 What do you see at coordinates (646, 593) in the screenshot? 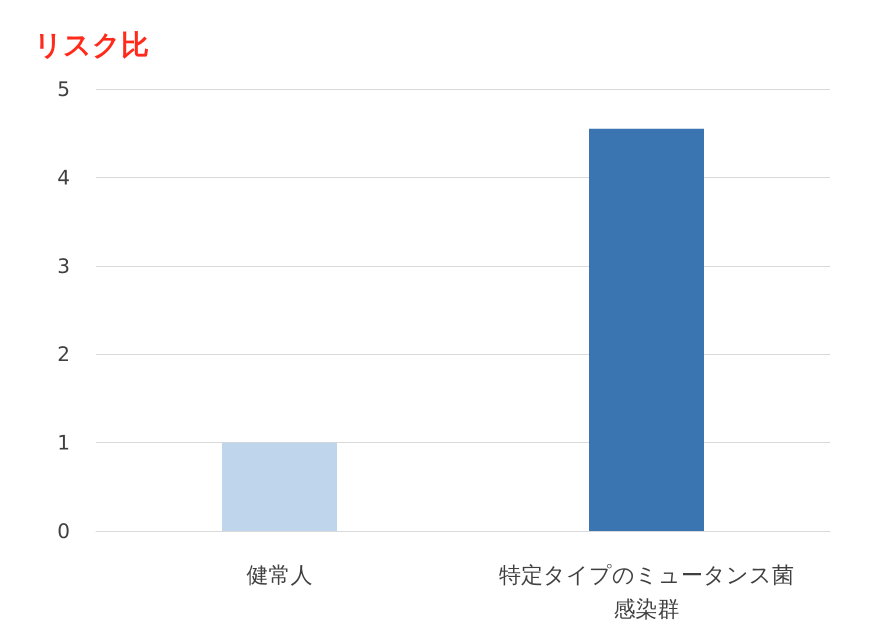
I see `x-tick-label: 特定タイプのミュータンス菌感染群` at bounding box center [646, 593].